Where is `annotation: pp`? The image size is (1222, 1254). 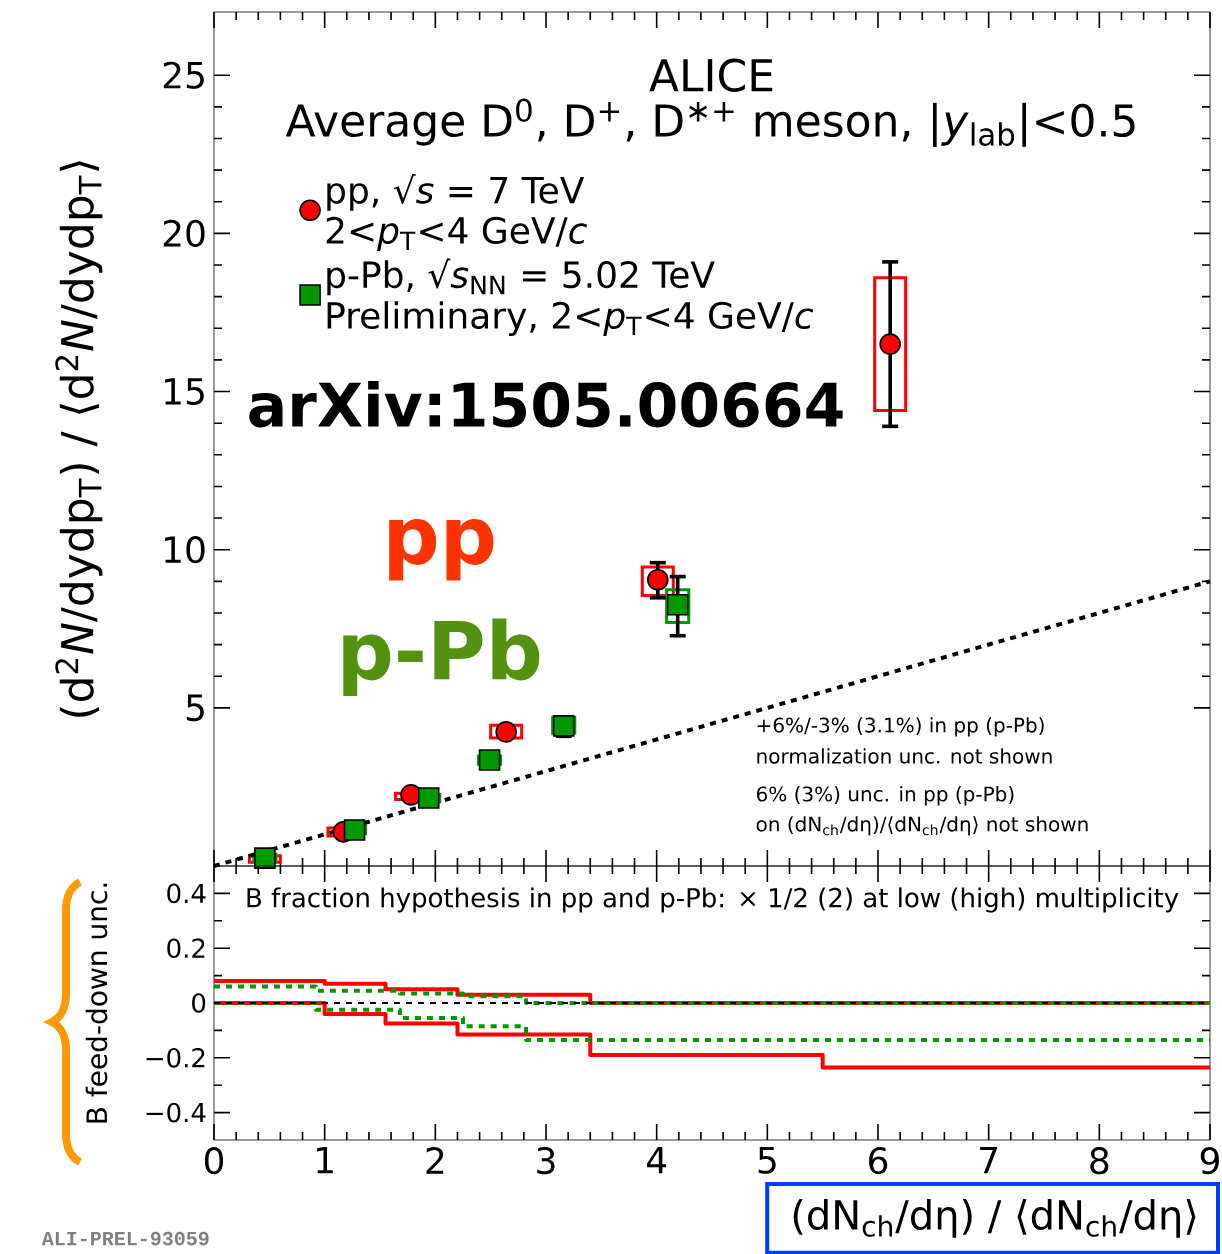 annotation: pp is located at coordinates (441, 549).